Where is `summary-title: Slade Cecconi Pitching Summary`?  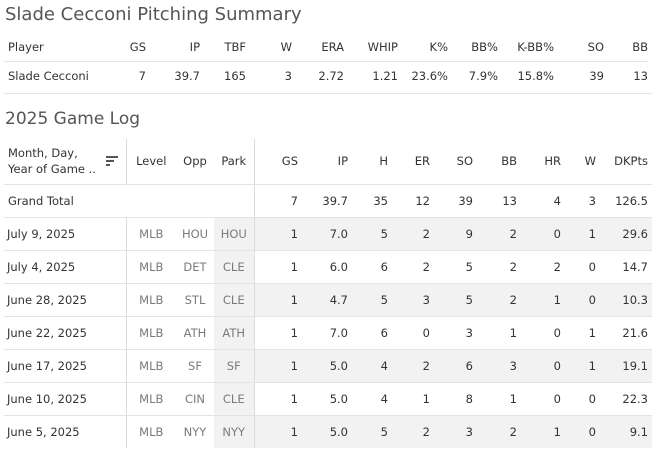 summary-title: Slade Cecconi Pitching Summary is located at coordinates (153, 14).